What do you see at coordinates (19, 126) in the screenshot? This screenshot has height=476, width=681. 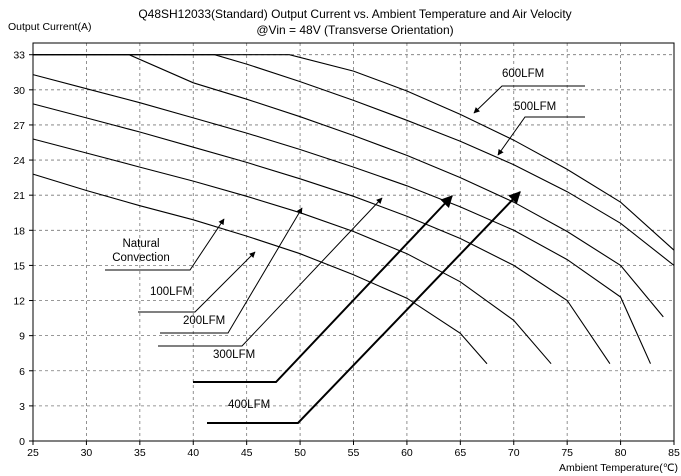 I see `y-tick-label: 27` at bounding box center [19, 126].